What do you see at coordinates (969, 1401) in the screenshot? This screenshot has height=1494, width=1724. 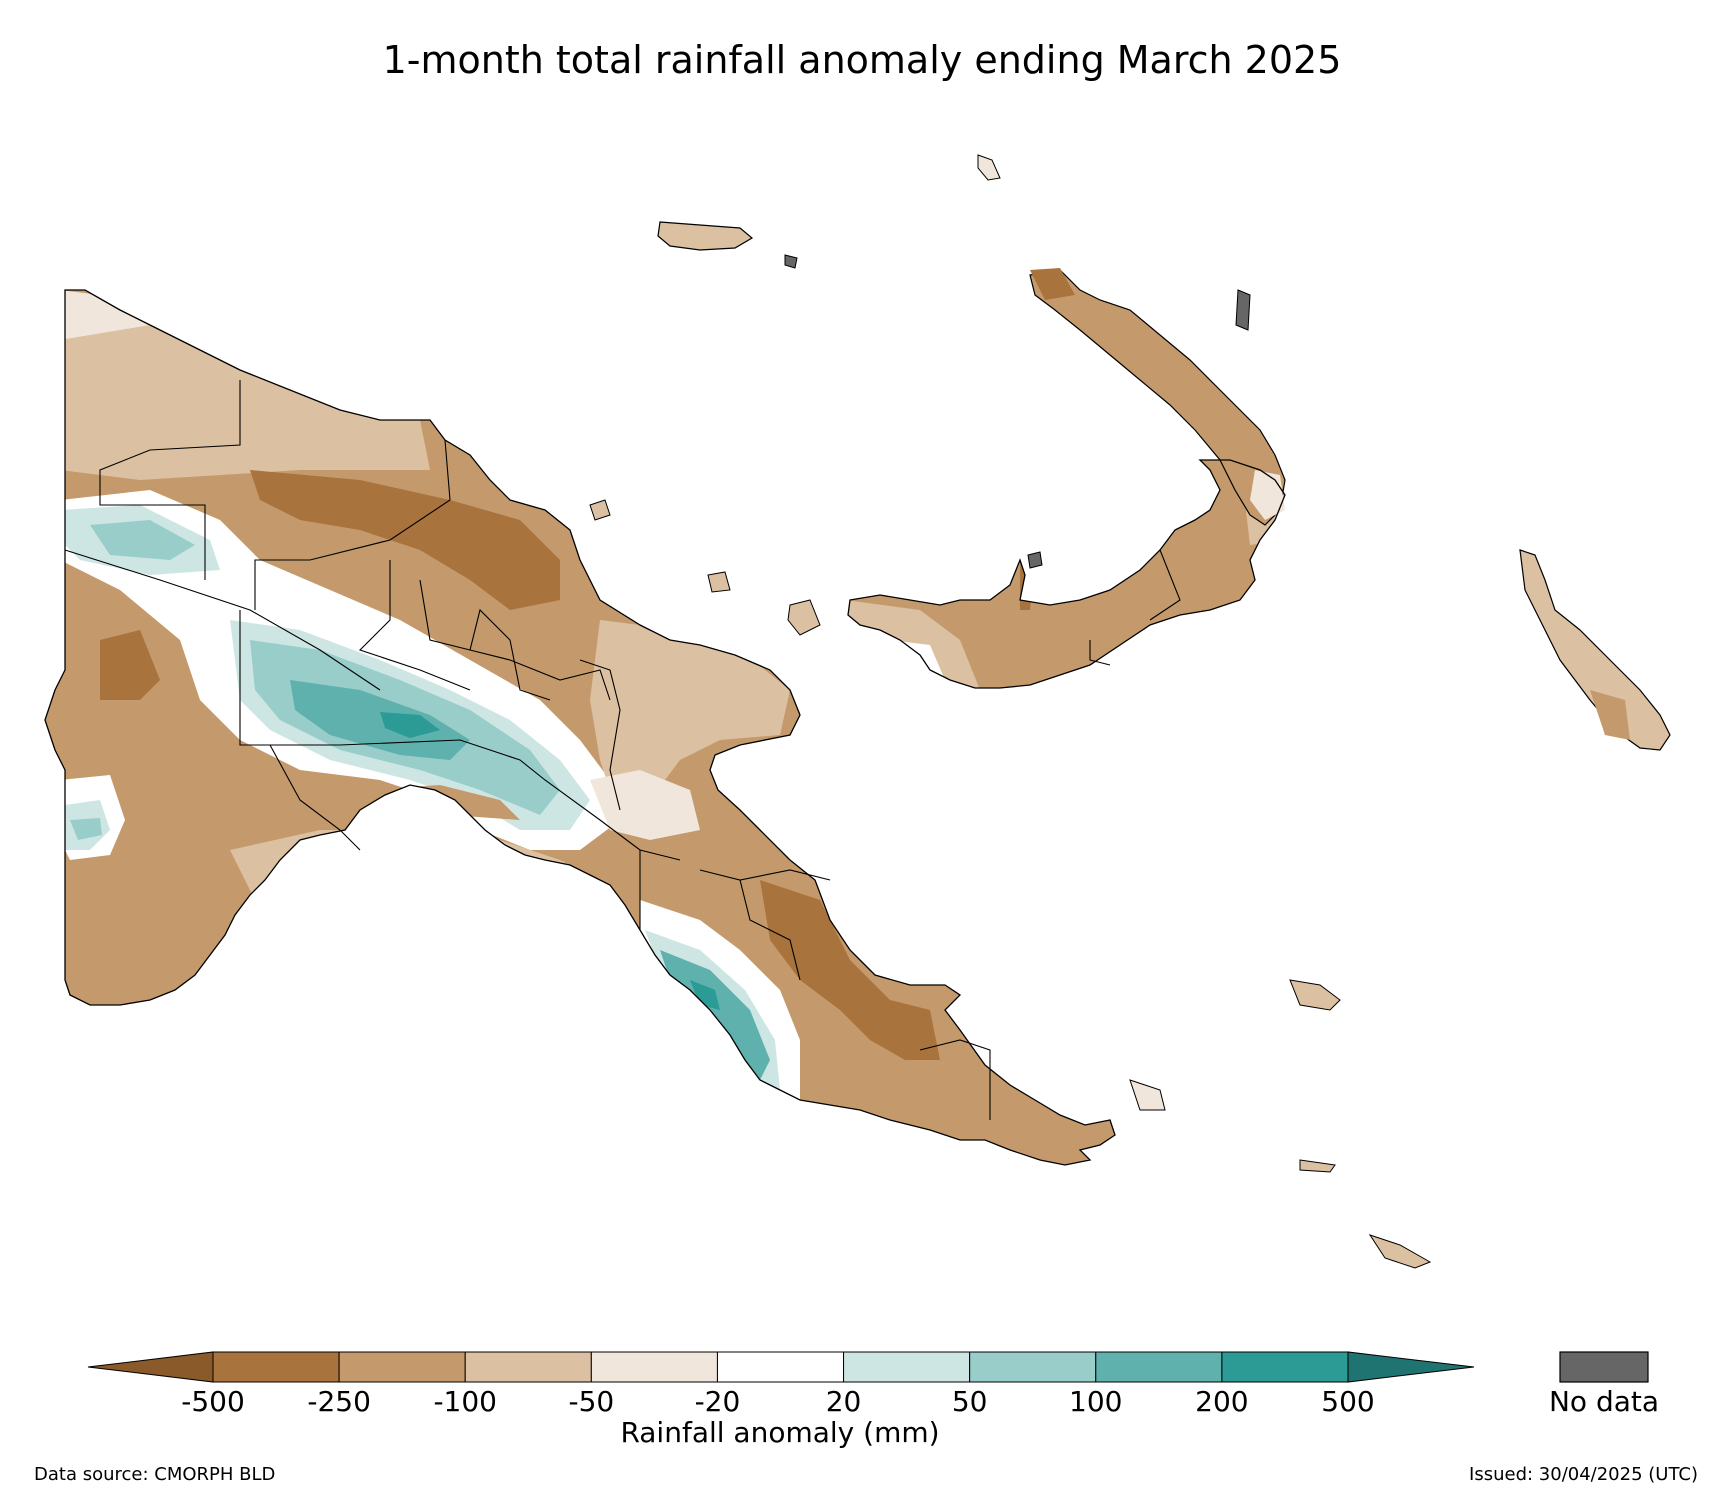 I see `colorbar-tick-label: 50` at bounding box center [969, 1401].